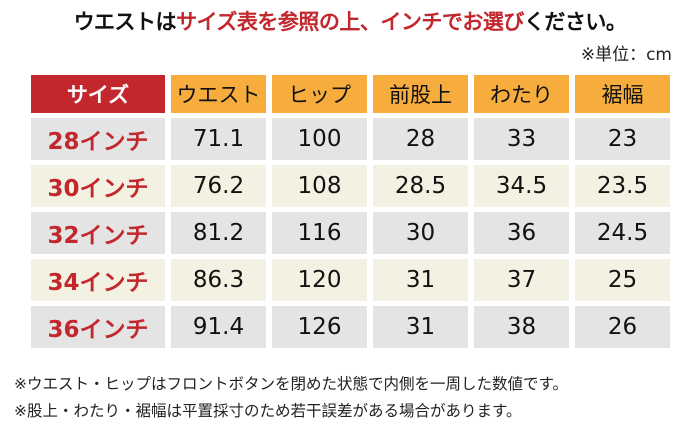 This screenshot has height=435, width=700. What do you see at coordinates (420, 94) in the screenshot?
I see `header-rise: 前股上` at bounding box center [420, 94].